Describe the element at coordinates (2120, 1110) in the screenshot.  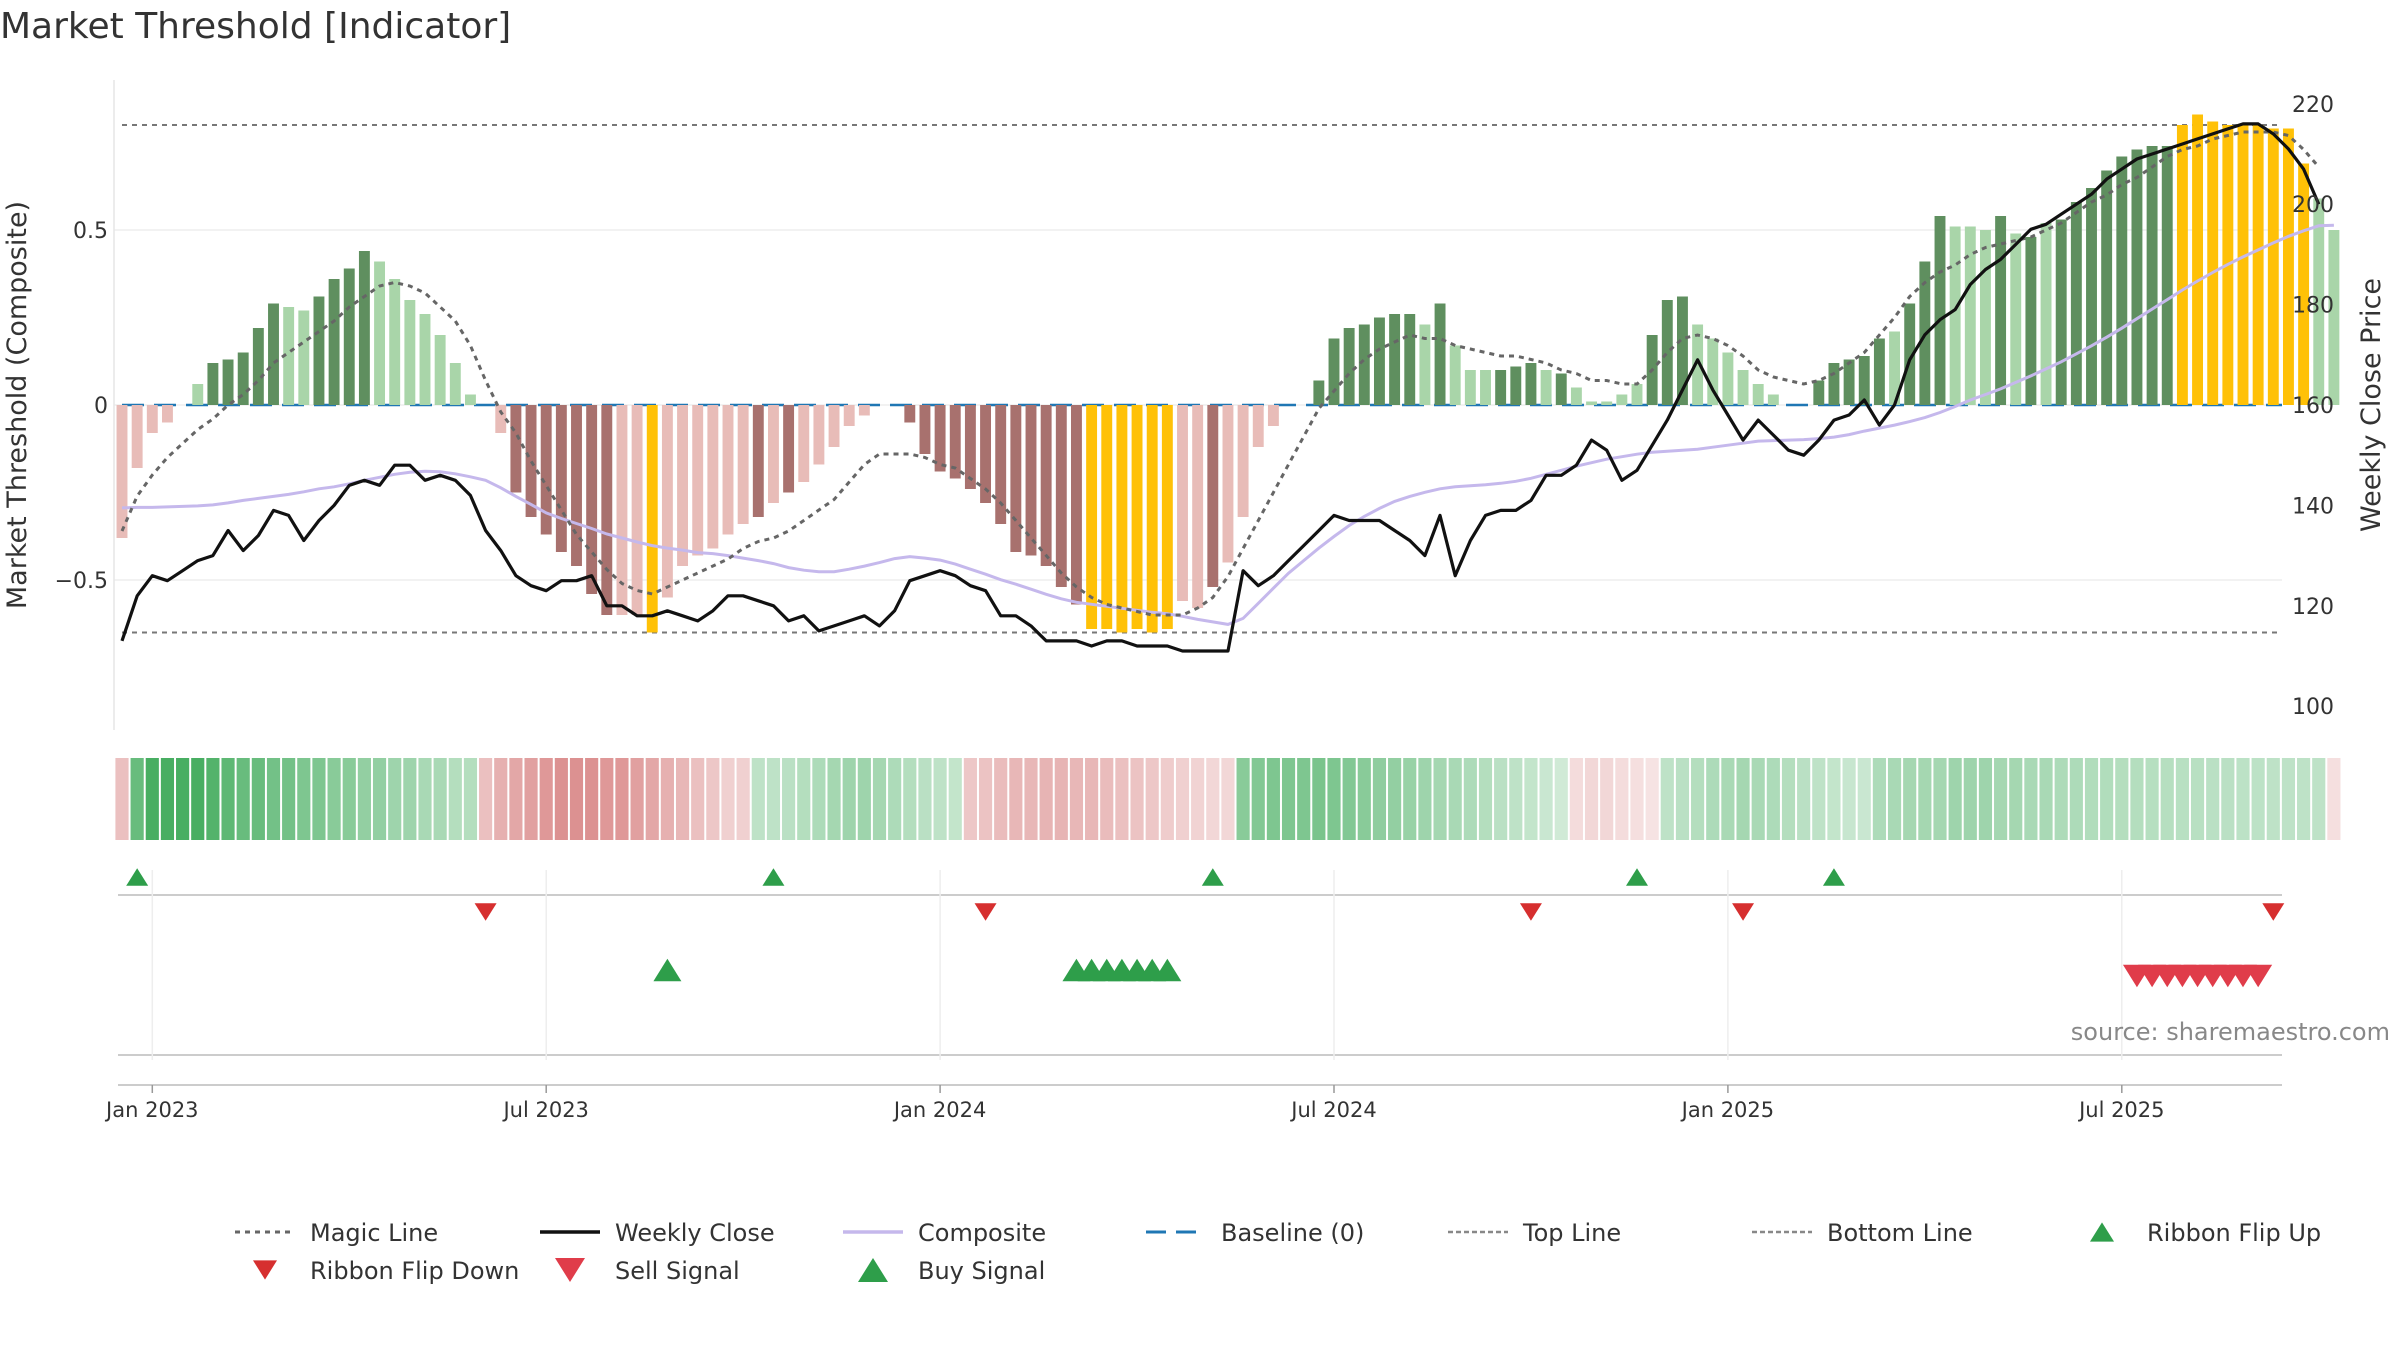
I see `x-tick-label: Jul 2025` at that location.